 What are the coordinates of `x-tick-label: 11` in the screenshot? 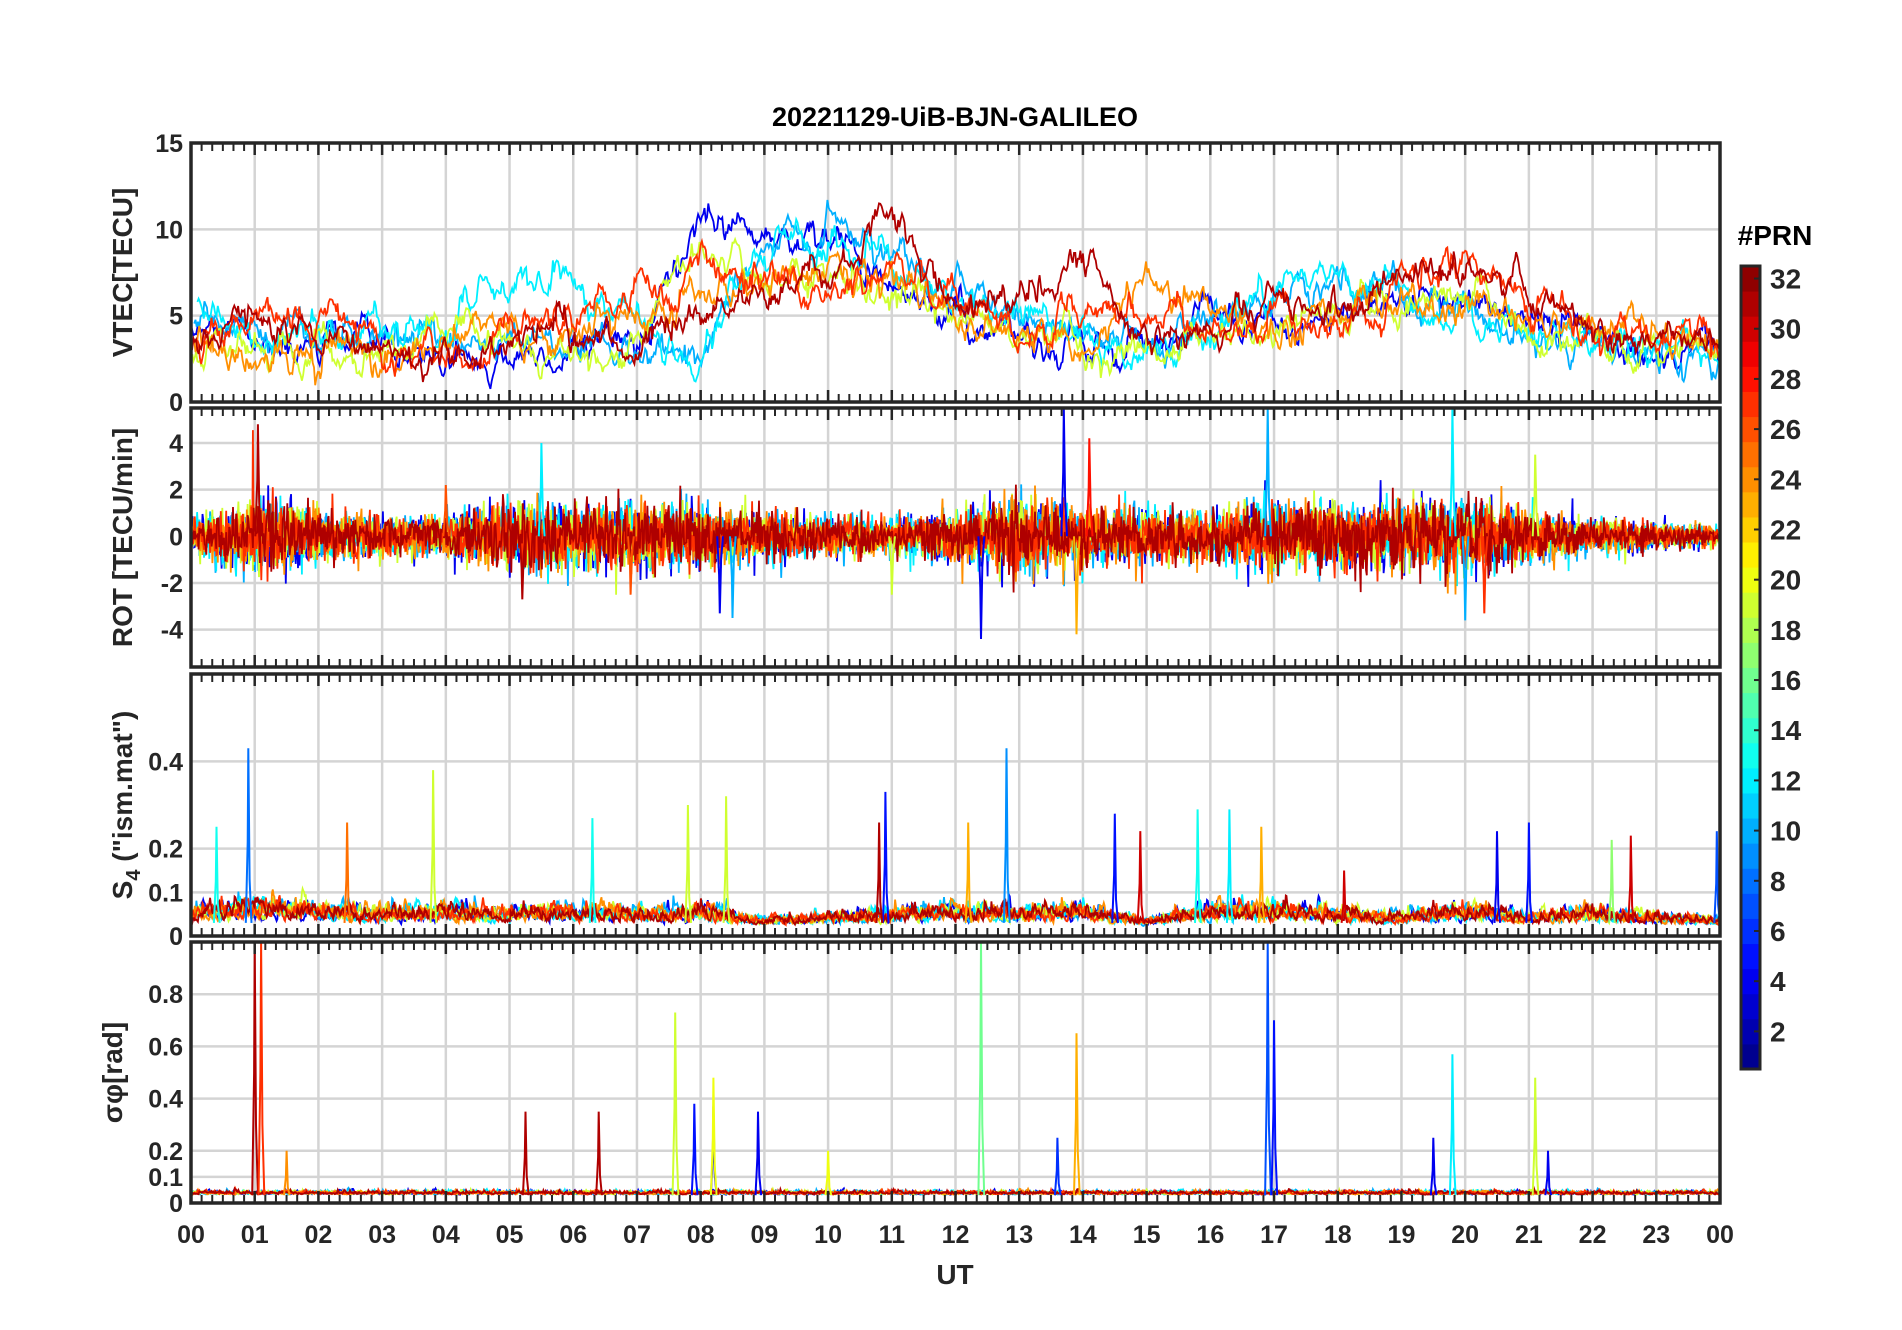 It's located at (892, 1235).